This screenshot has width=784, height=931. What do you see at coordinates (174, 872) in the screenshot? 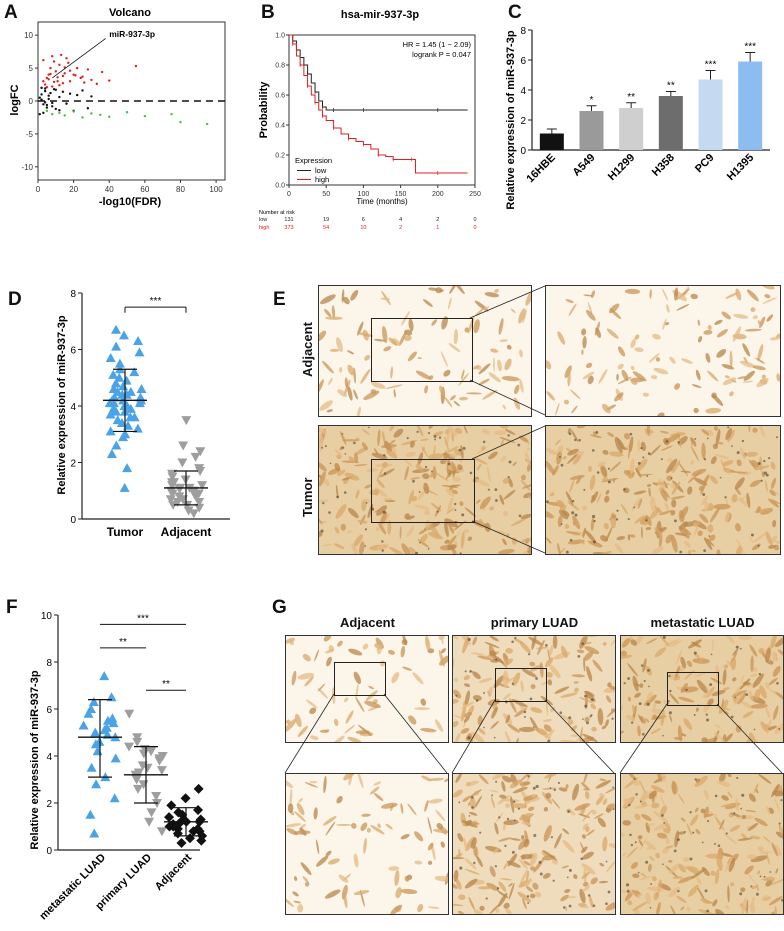
I see `category-label: Adjacent` at bounding box center [174, 872].